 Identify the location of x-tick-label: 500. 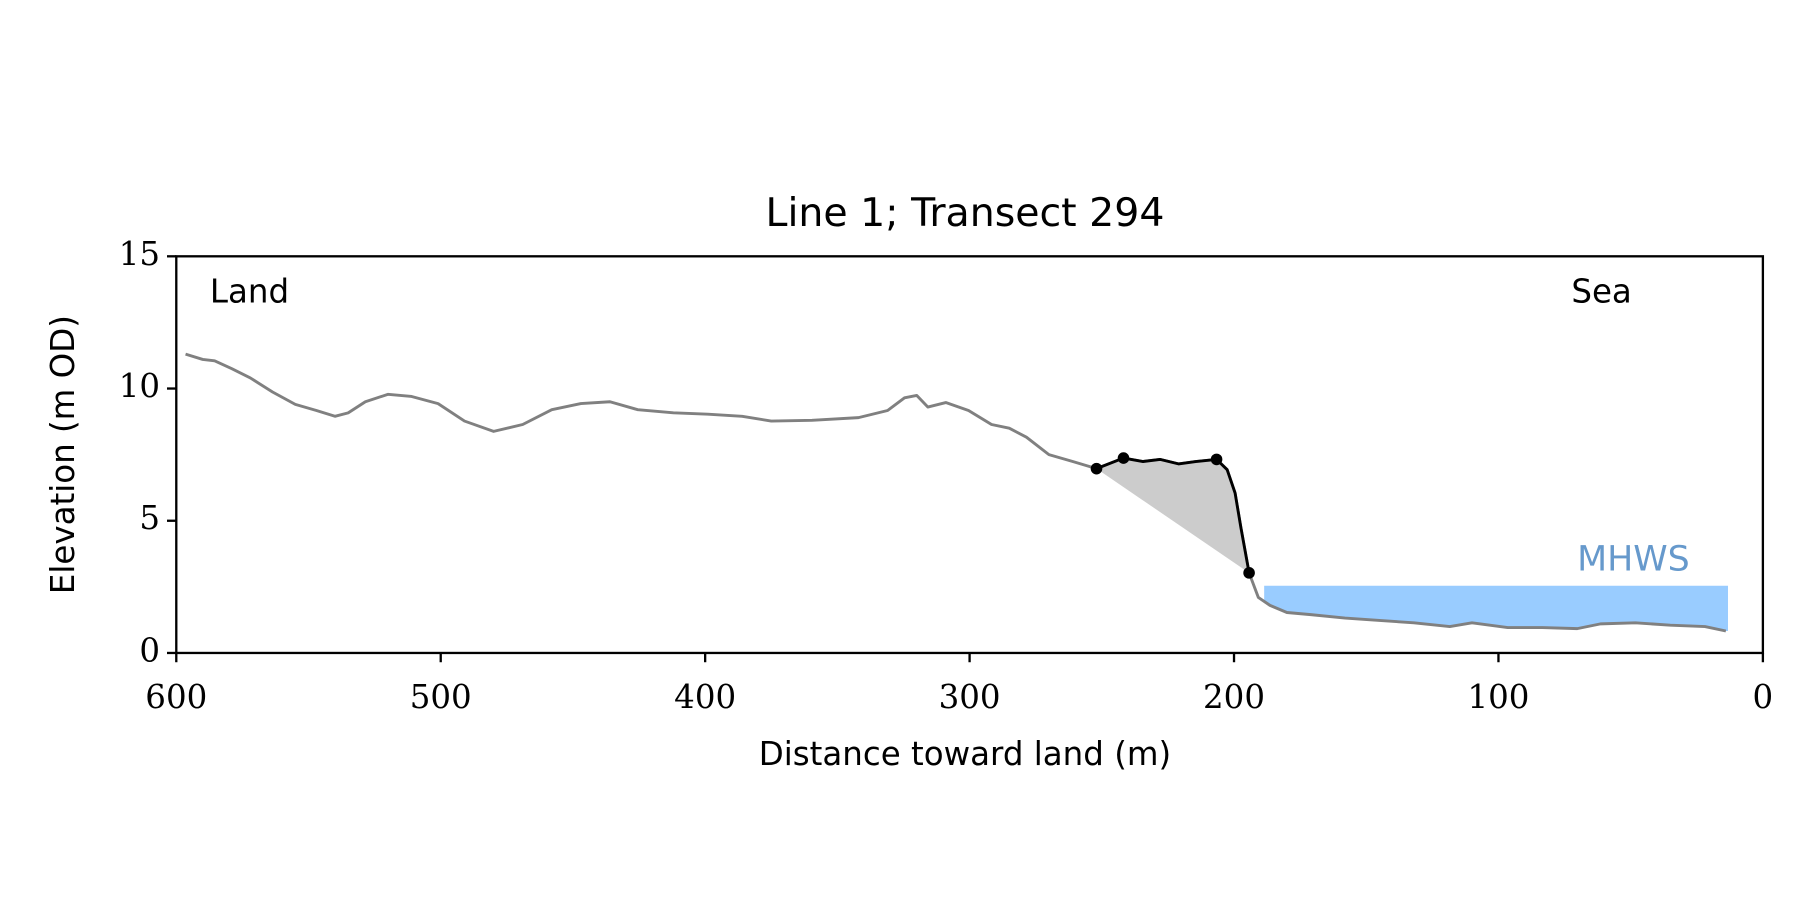
(441, 697).